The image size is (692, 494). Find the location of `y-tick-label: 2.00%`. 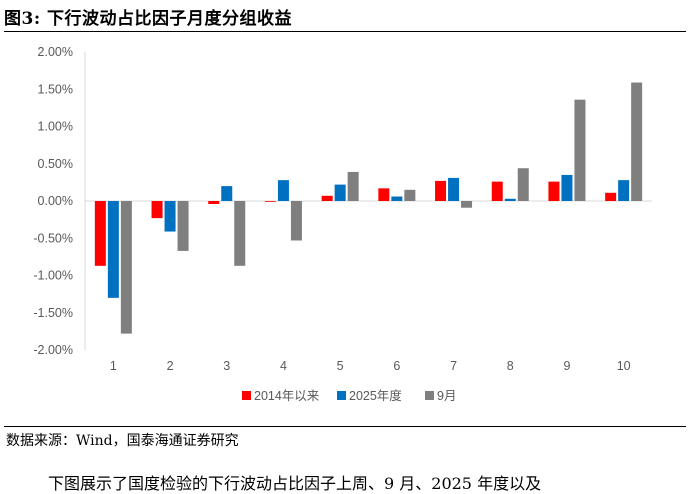

y-tick-label: 2.00% is located at coordinates (55, 52).